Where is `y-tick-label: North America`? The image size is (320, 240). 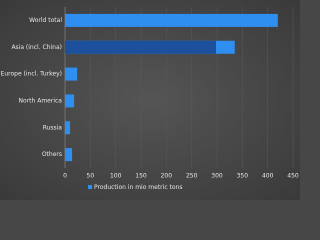 y-tick-label: North America is located at coordinates (41, 100).